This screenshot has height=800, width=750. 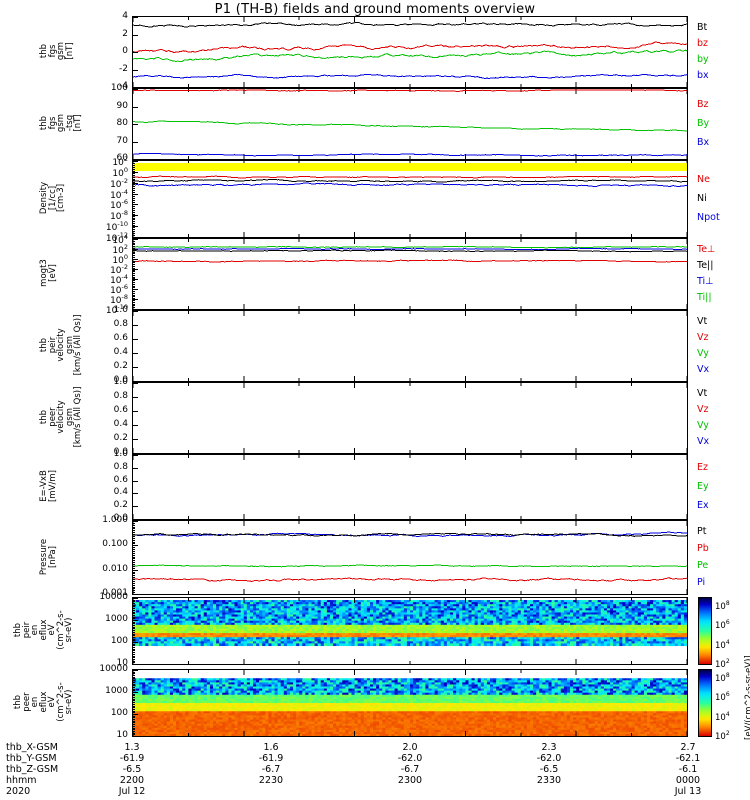 I want to click on ytick-label: 2, so click(x=125, y=33).